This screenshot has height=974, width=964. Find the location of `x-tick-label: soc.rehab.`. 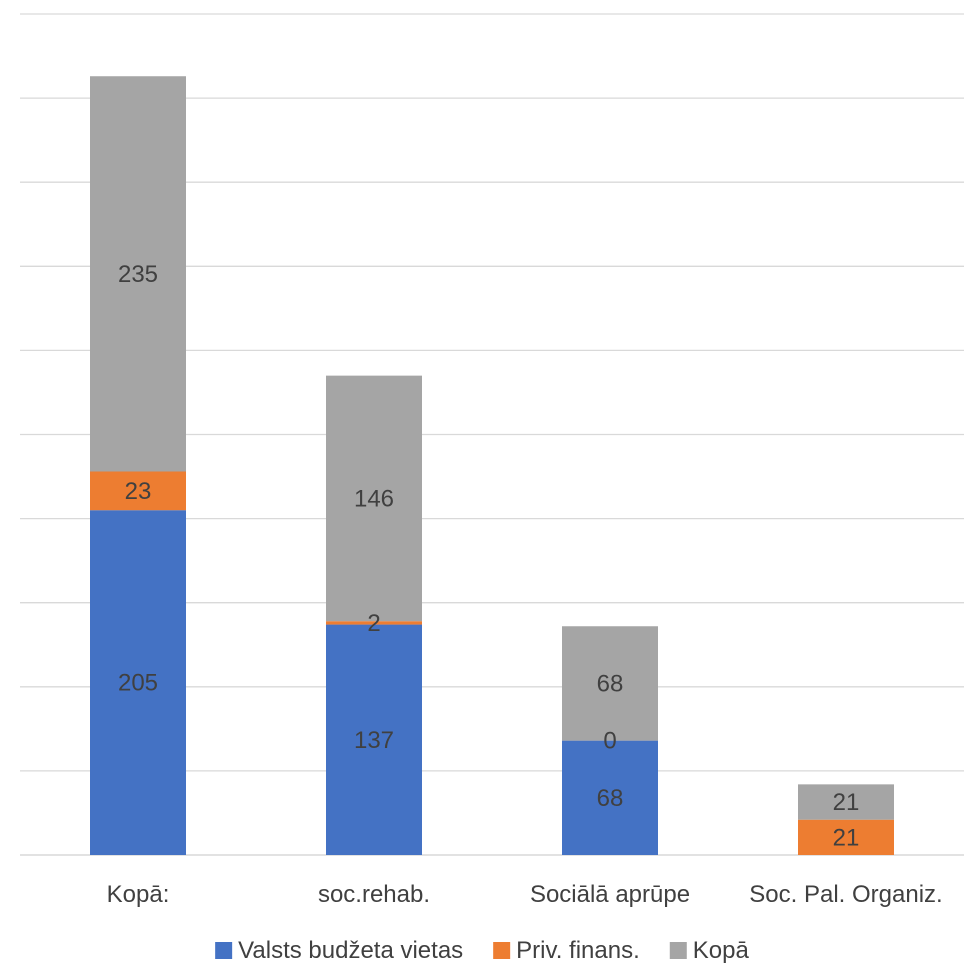

x-tick-label: soc.rehab. is located at coordinates (374, 894).